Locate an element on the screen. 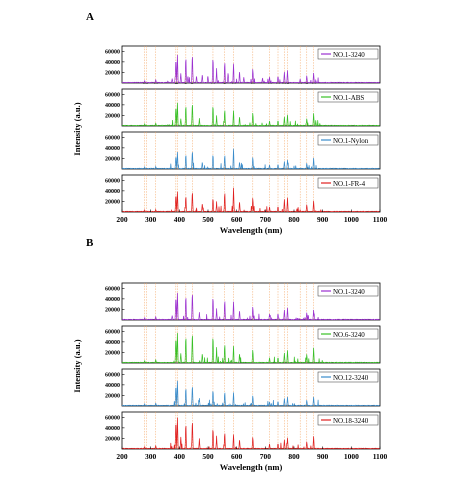  plot-frame is located at coordinates (251, 430).